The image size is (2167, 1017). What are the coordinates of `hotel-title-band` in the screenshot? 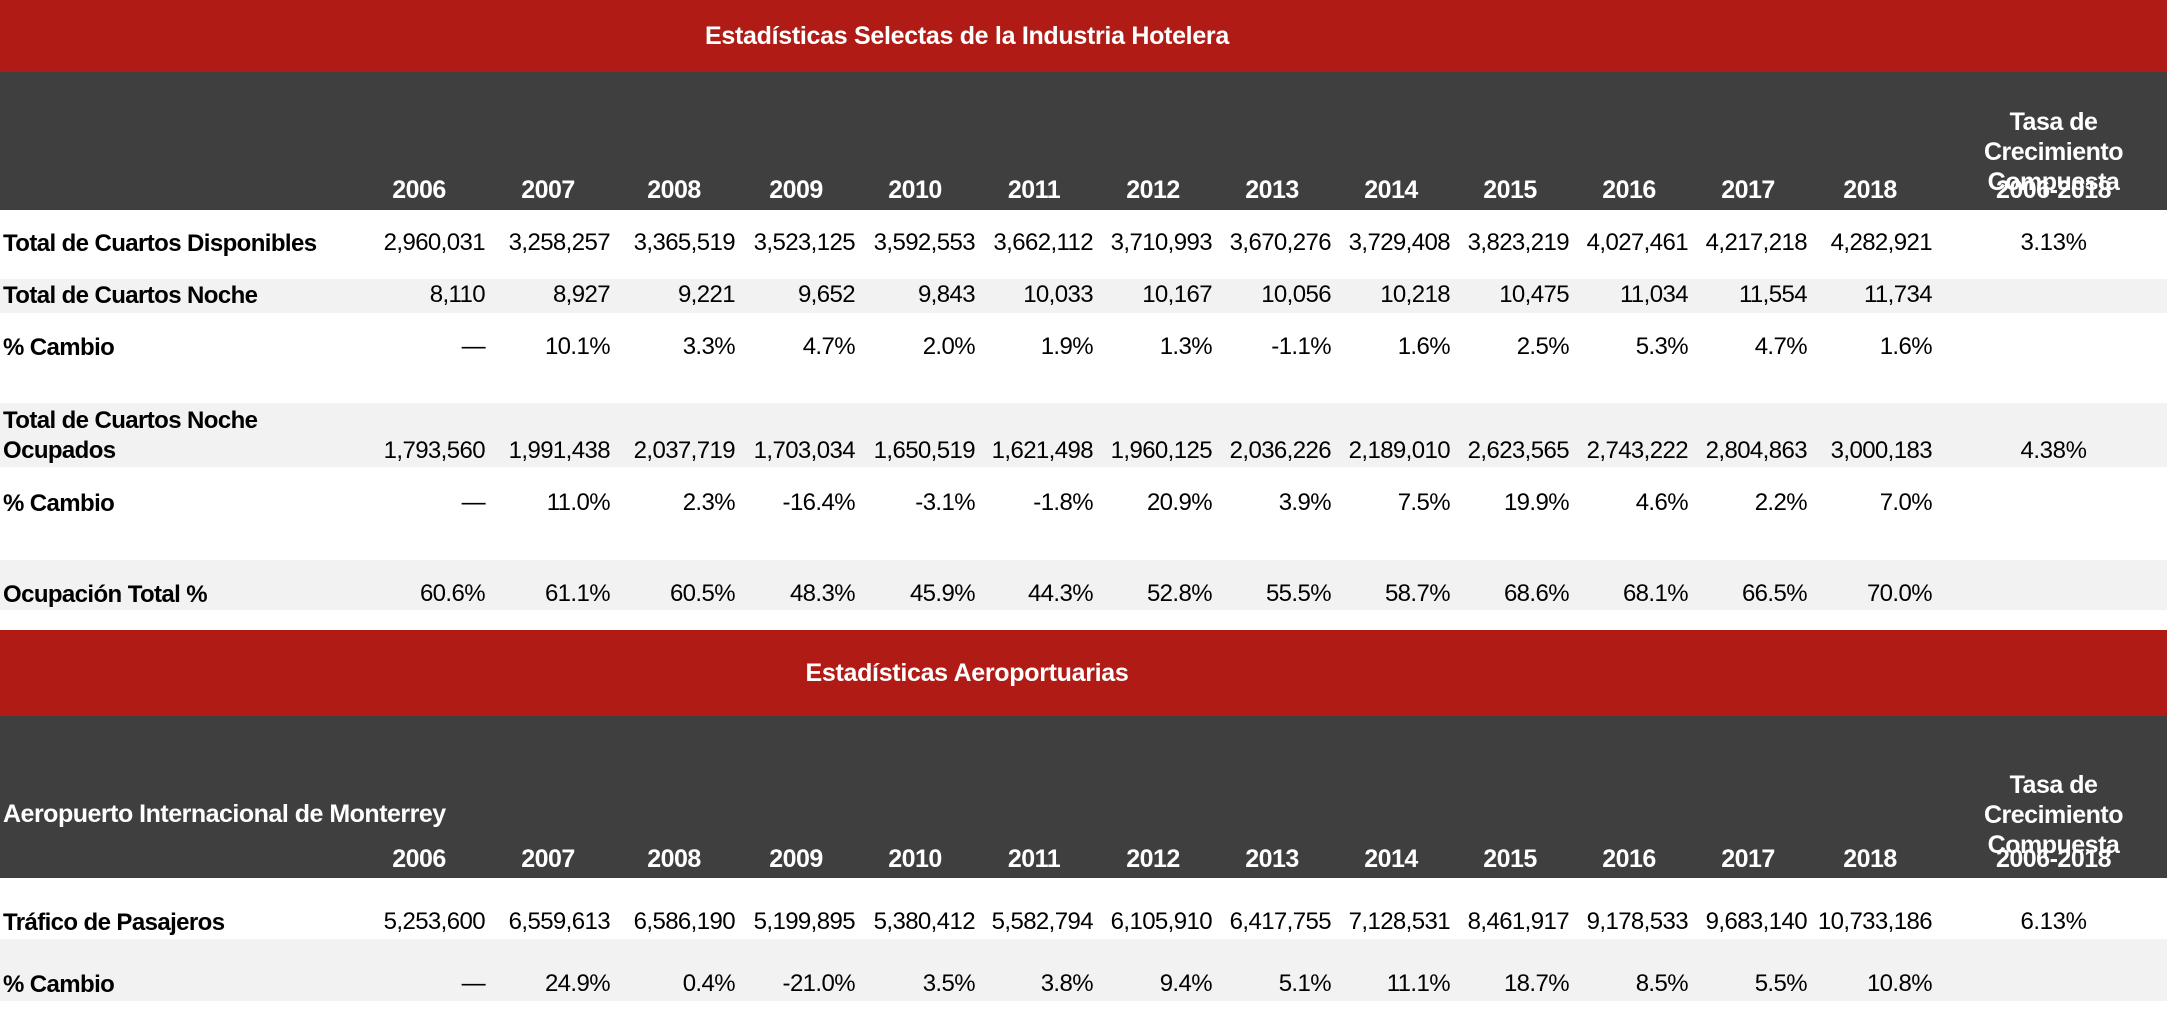 It's located at (1083, 36).